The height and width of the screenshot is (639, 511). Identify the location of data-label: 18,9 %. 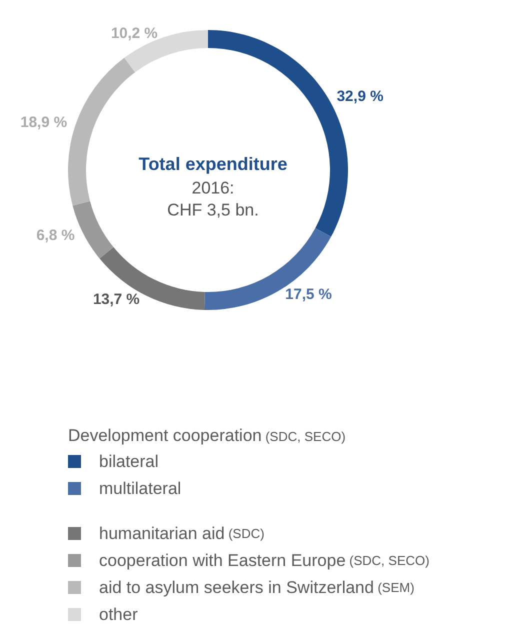
(44, 122).